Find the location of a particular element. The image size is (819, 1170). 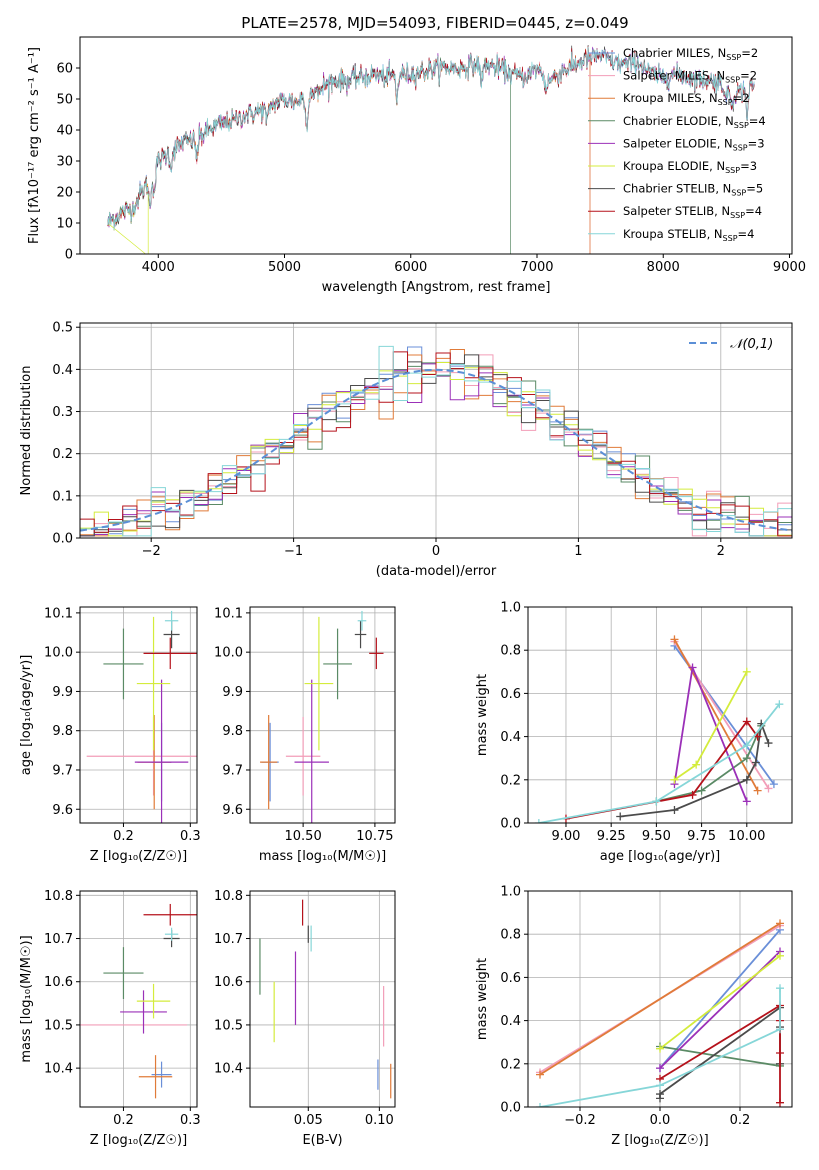

x-tick-label: 4000 is located at coordinates (158, 267).